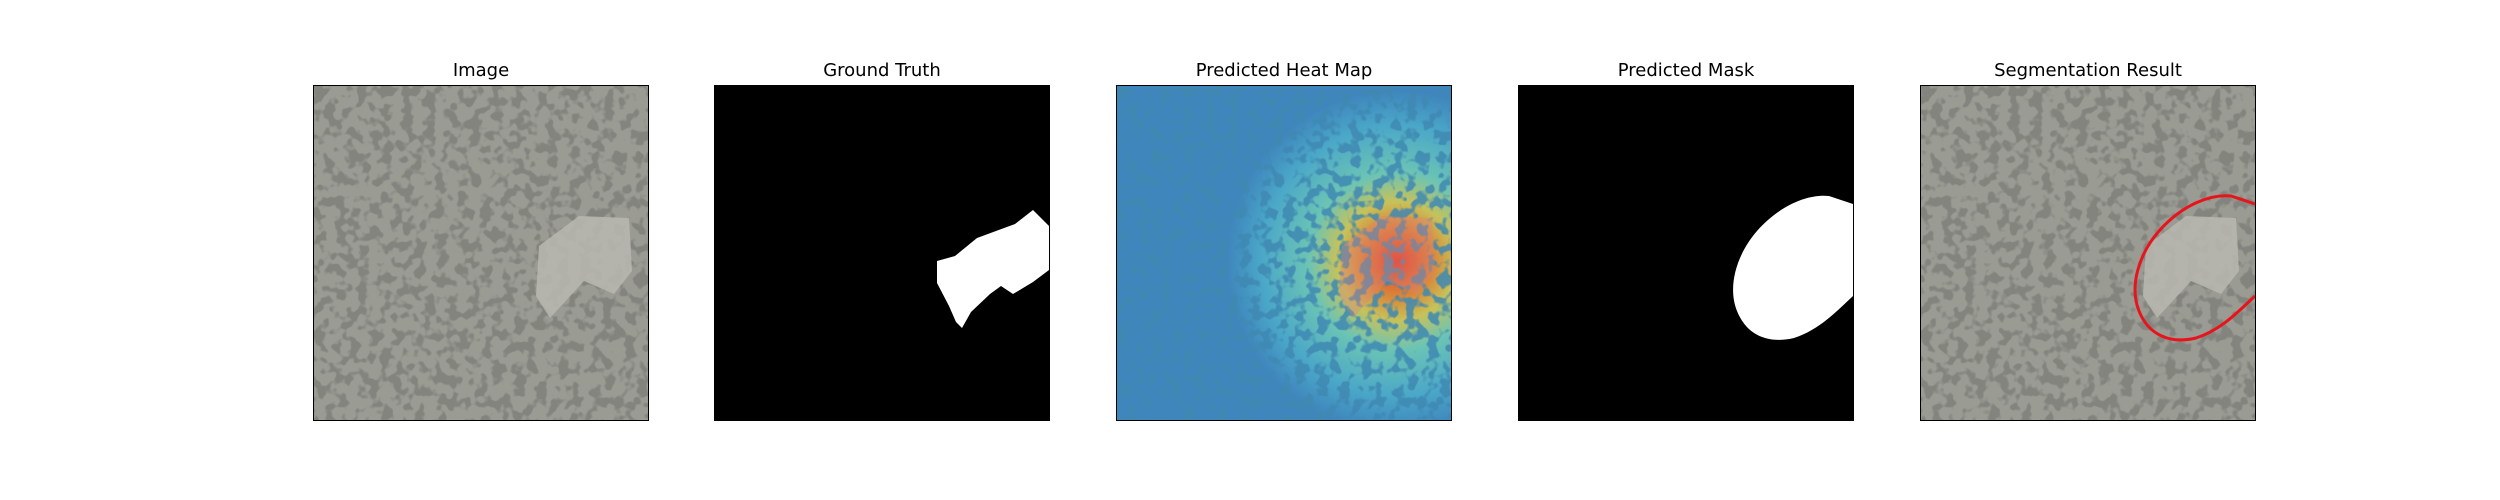 The image size is (2500, 500). Describe the element at coordinates (2088, 70) in the screenshot. I see `panel-title: Segmentation Result` at that location.